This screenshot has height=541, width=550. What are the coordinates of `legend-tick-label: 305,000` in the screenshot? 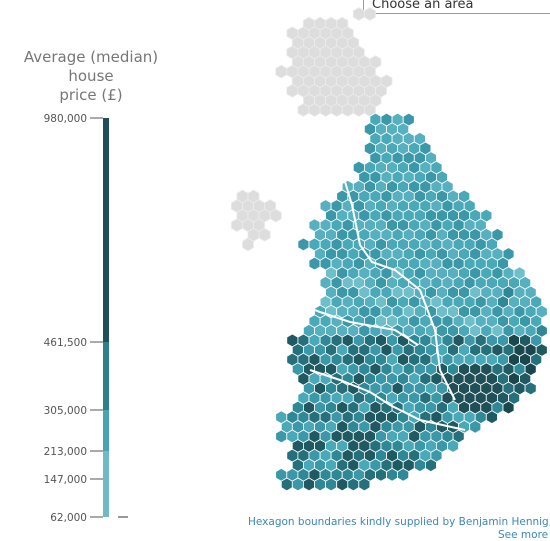 It's located at (65, 411).